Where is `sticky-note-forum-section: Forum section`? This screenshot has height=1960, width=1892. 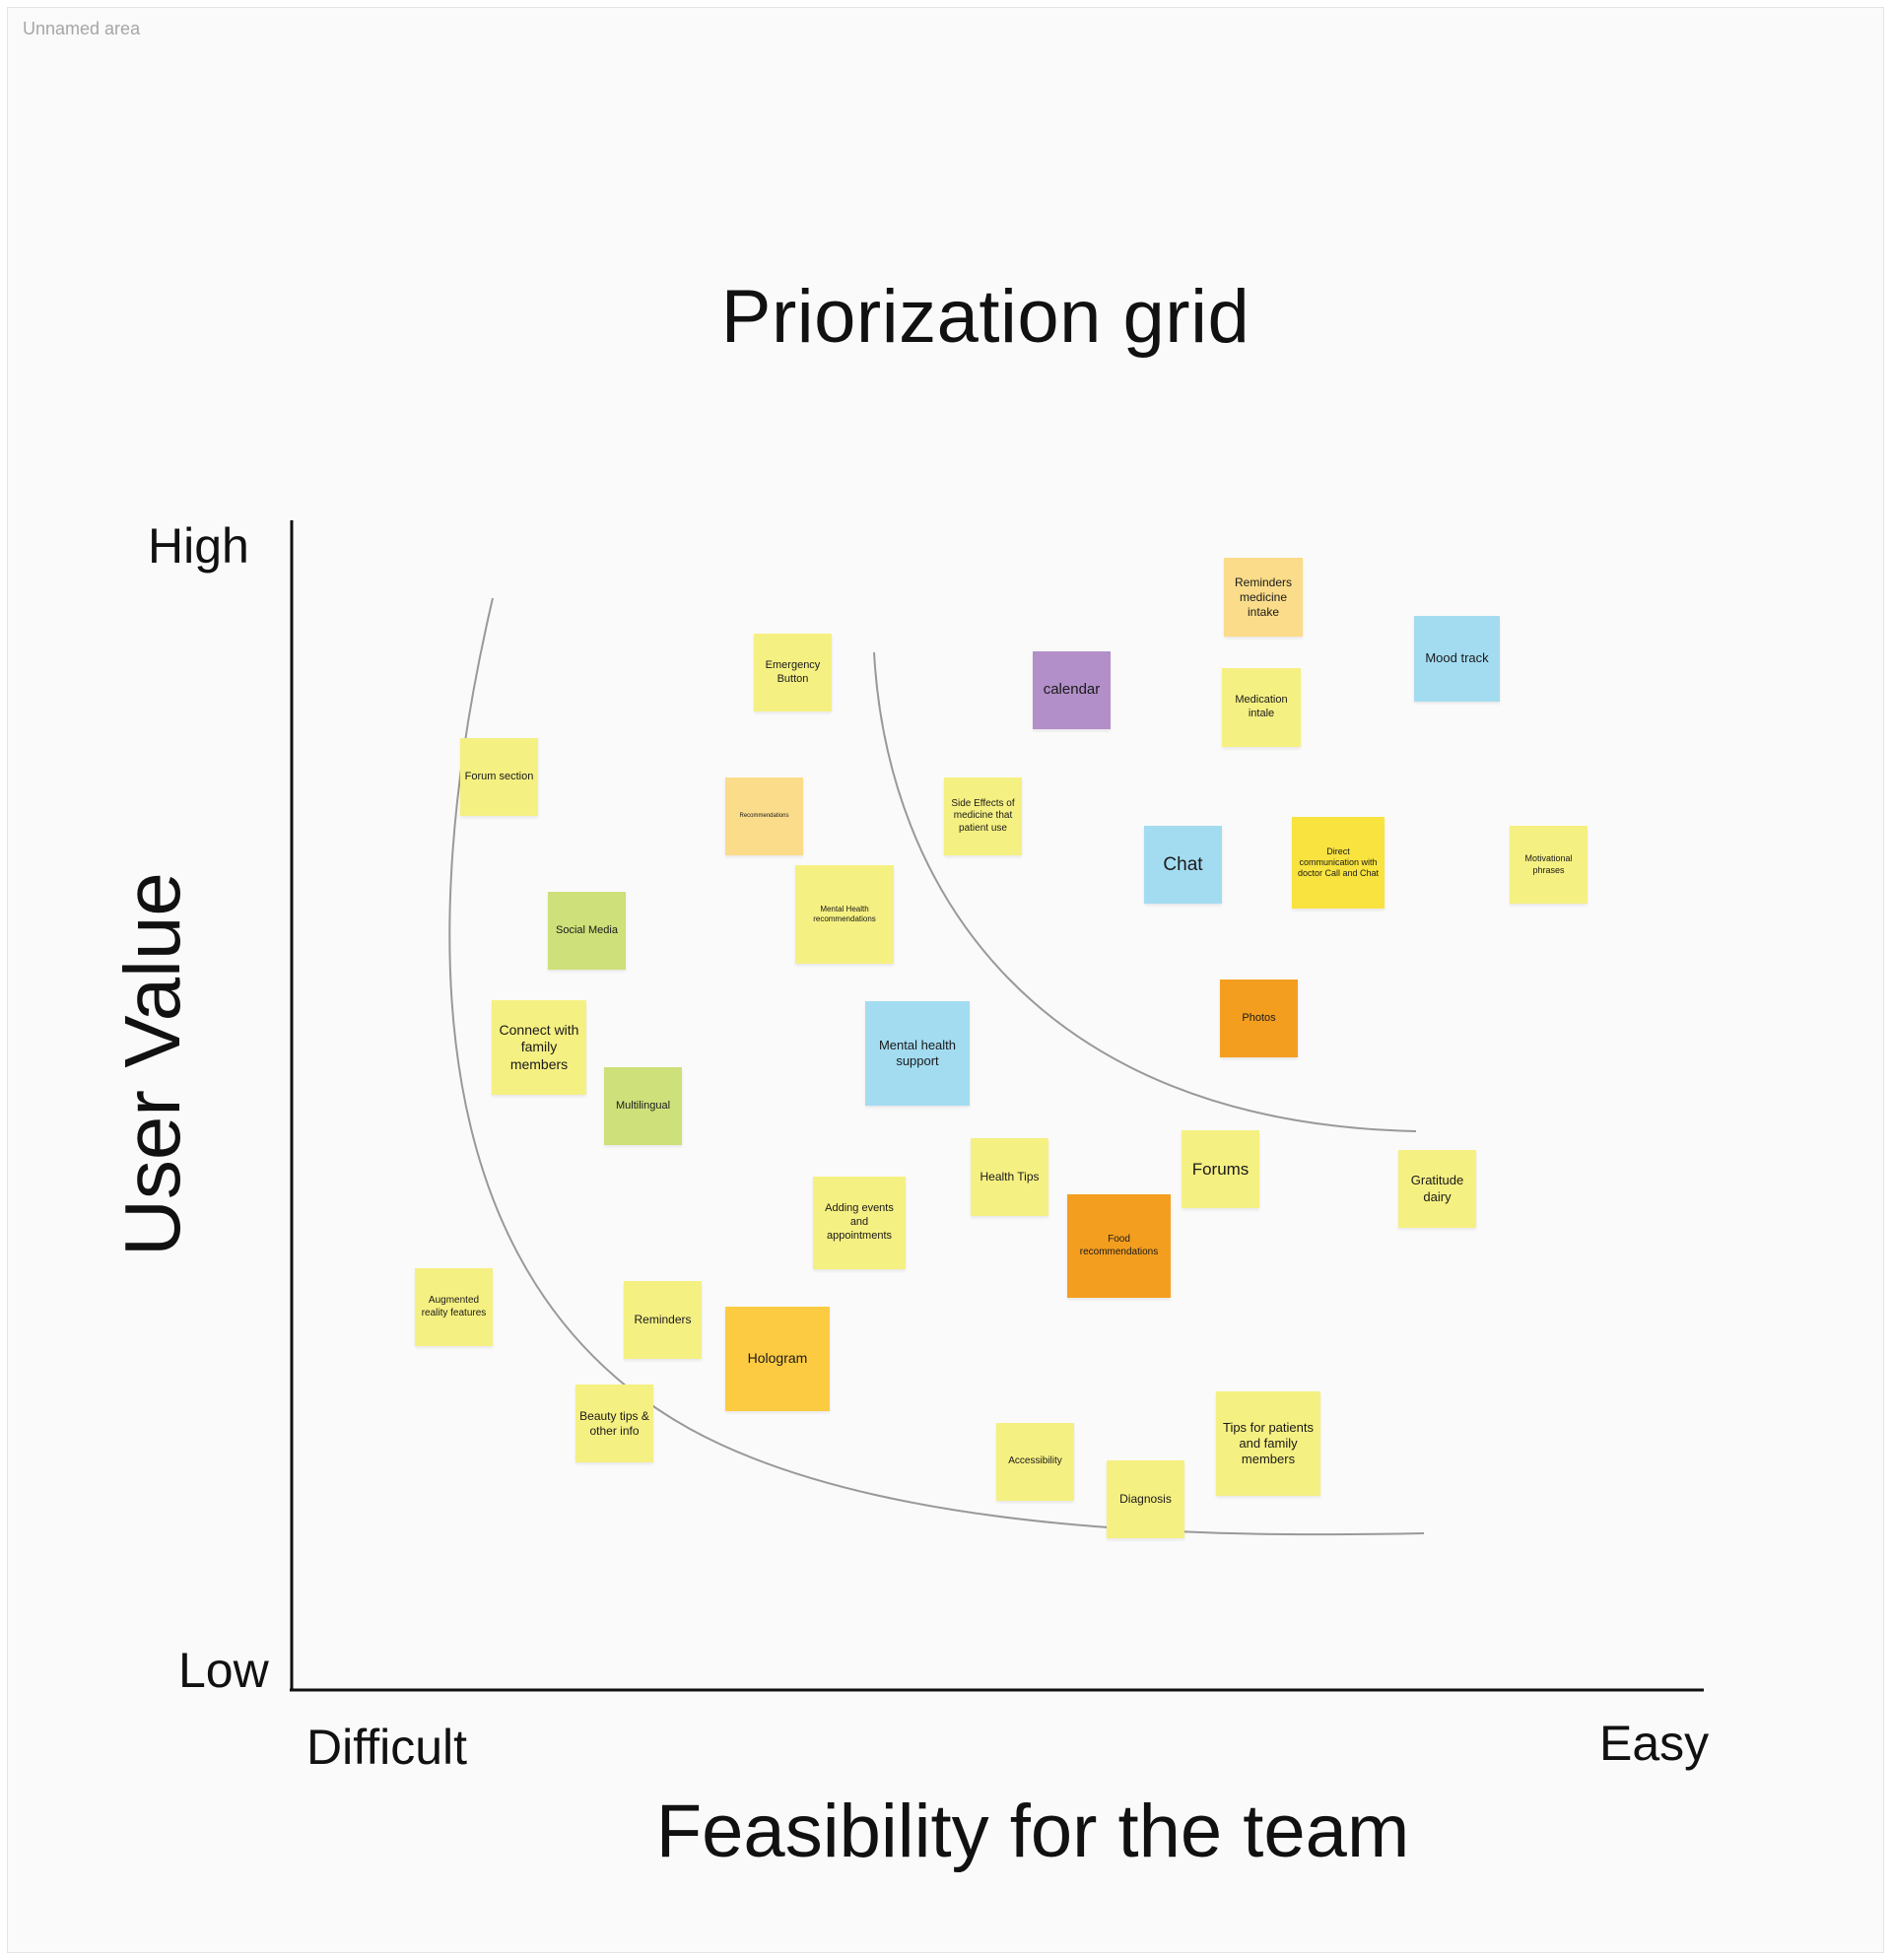 sticky-note-forum-section: Forum section is located at coordinates (499, 777).